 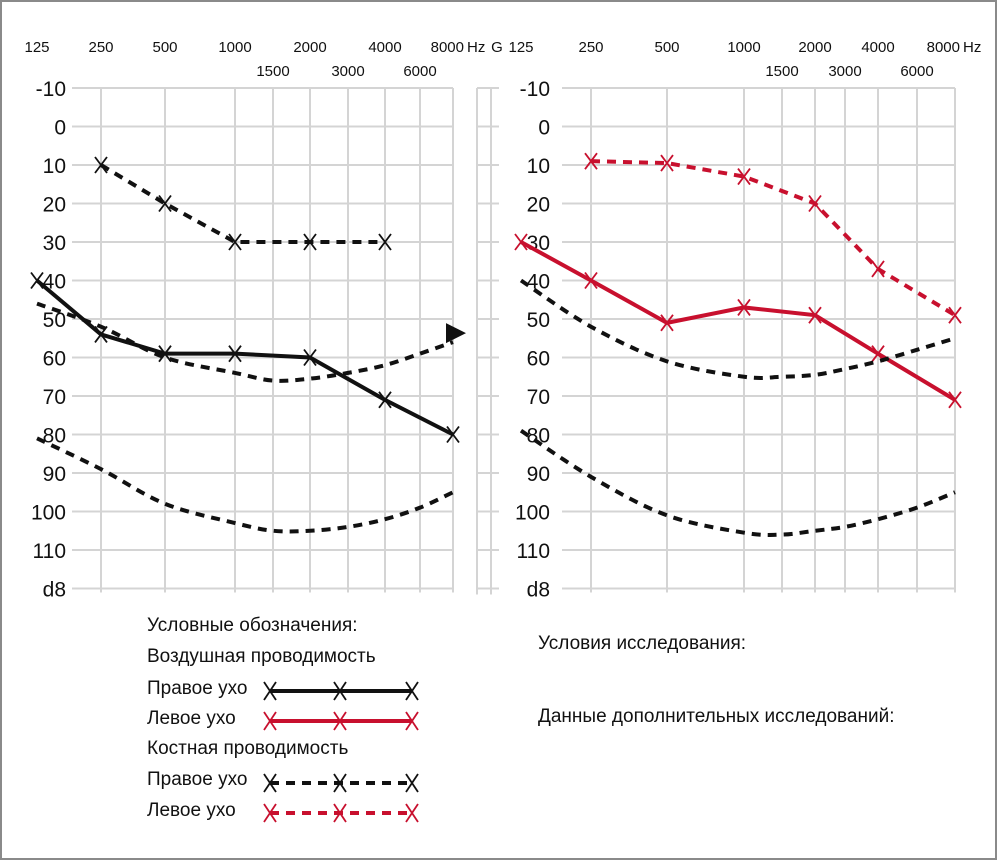 I want to click on x-tick-label: 1500, so click(x=781, y=71).